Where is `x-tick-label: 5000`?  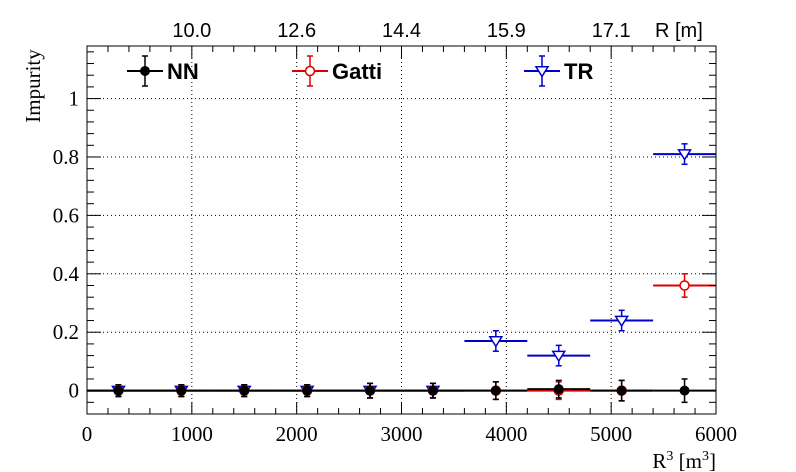
x-tick-label: 5000 is located at coordinates (611, 434).